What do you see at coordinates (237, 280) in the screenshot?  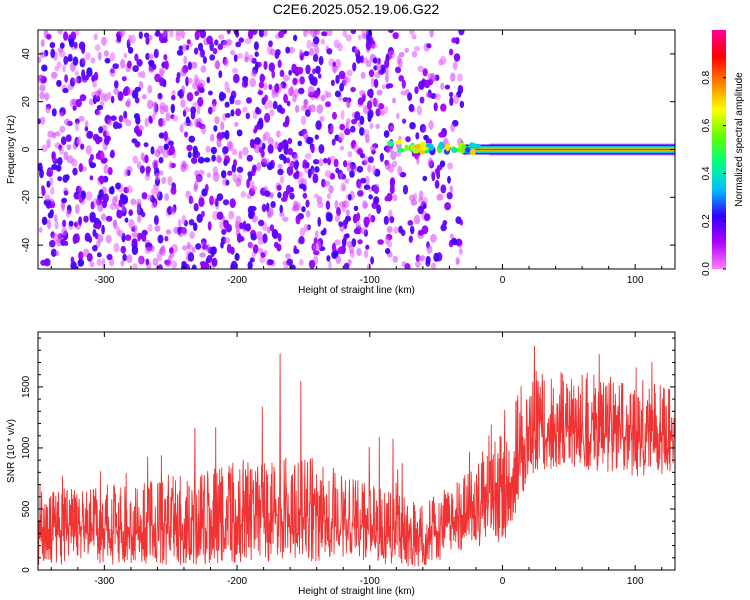 I see `x-tick-label: -200` at bounding box center [237, 280].